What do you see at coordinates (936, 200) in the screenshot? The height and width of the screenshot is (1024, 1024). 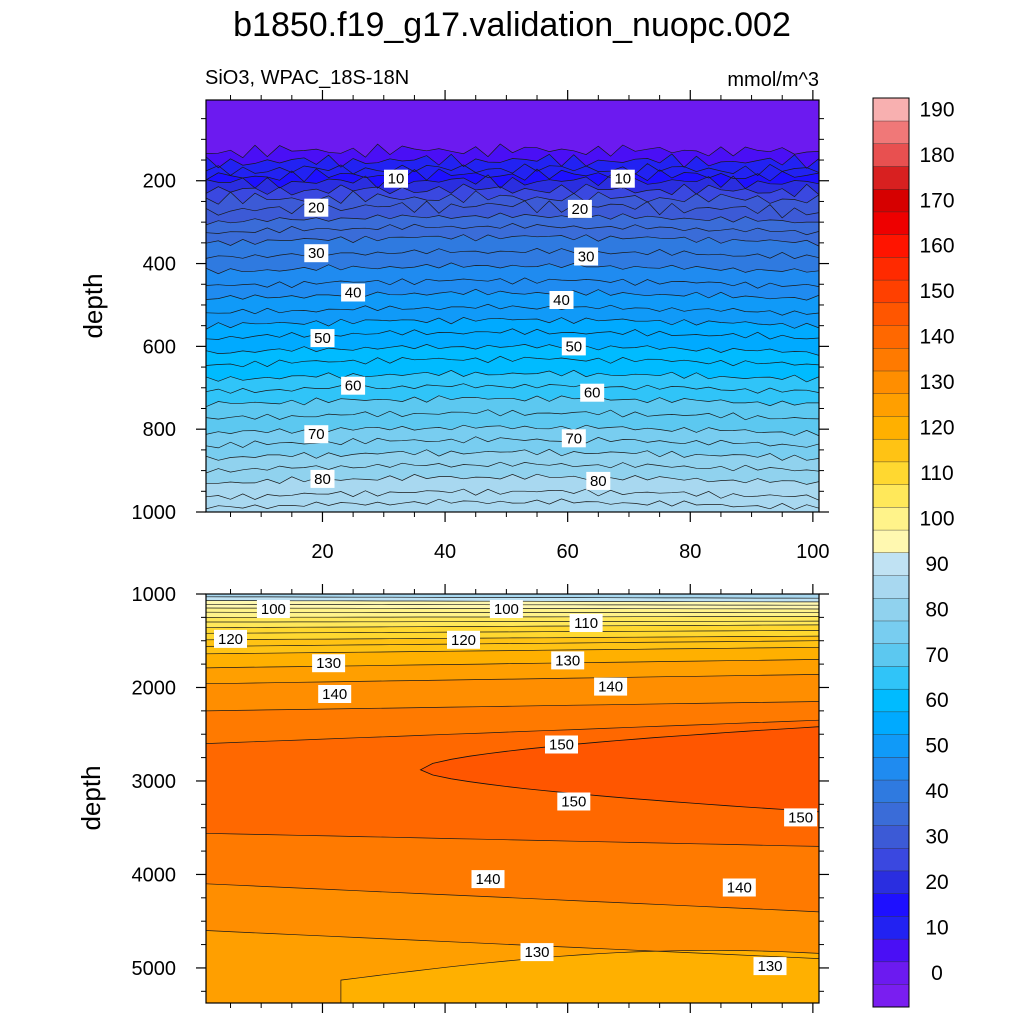 I see `colorbar-label: 170` at bounding box center [936, 200].